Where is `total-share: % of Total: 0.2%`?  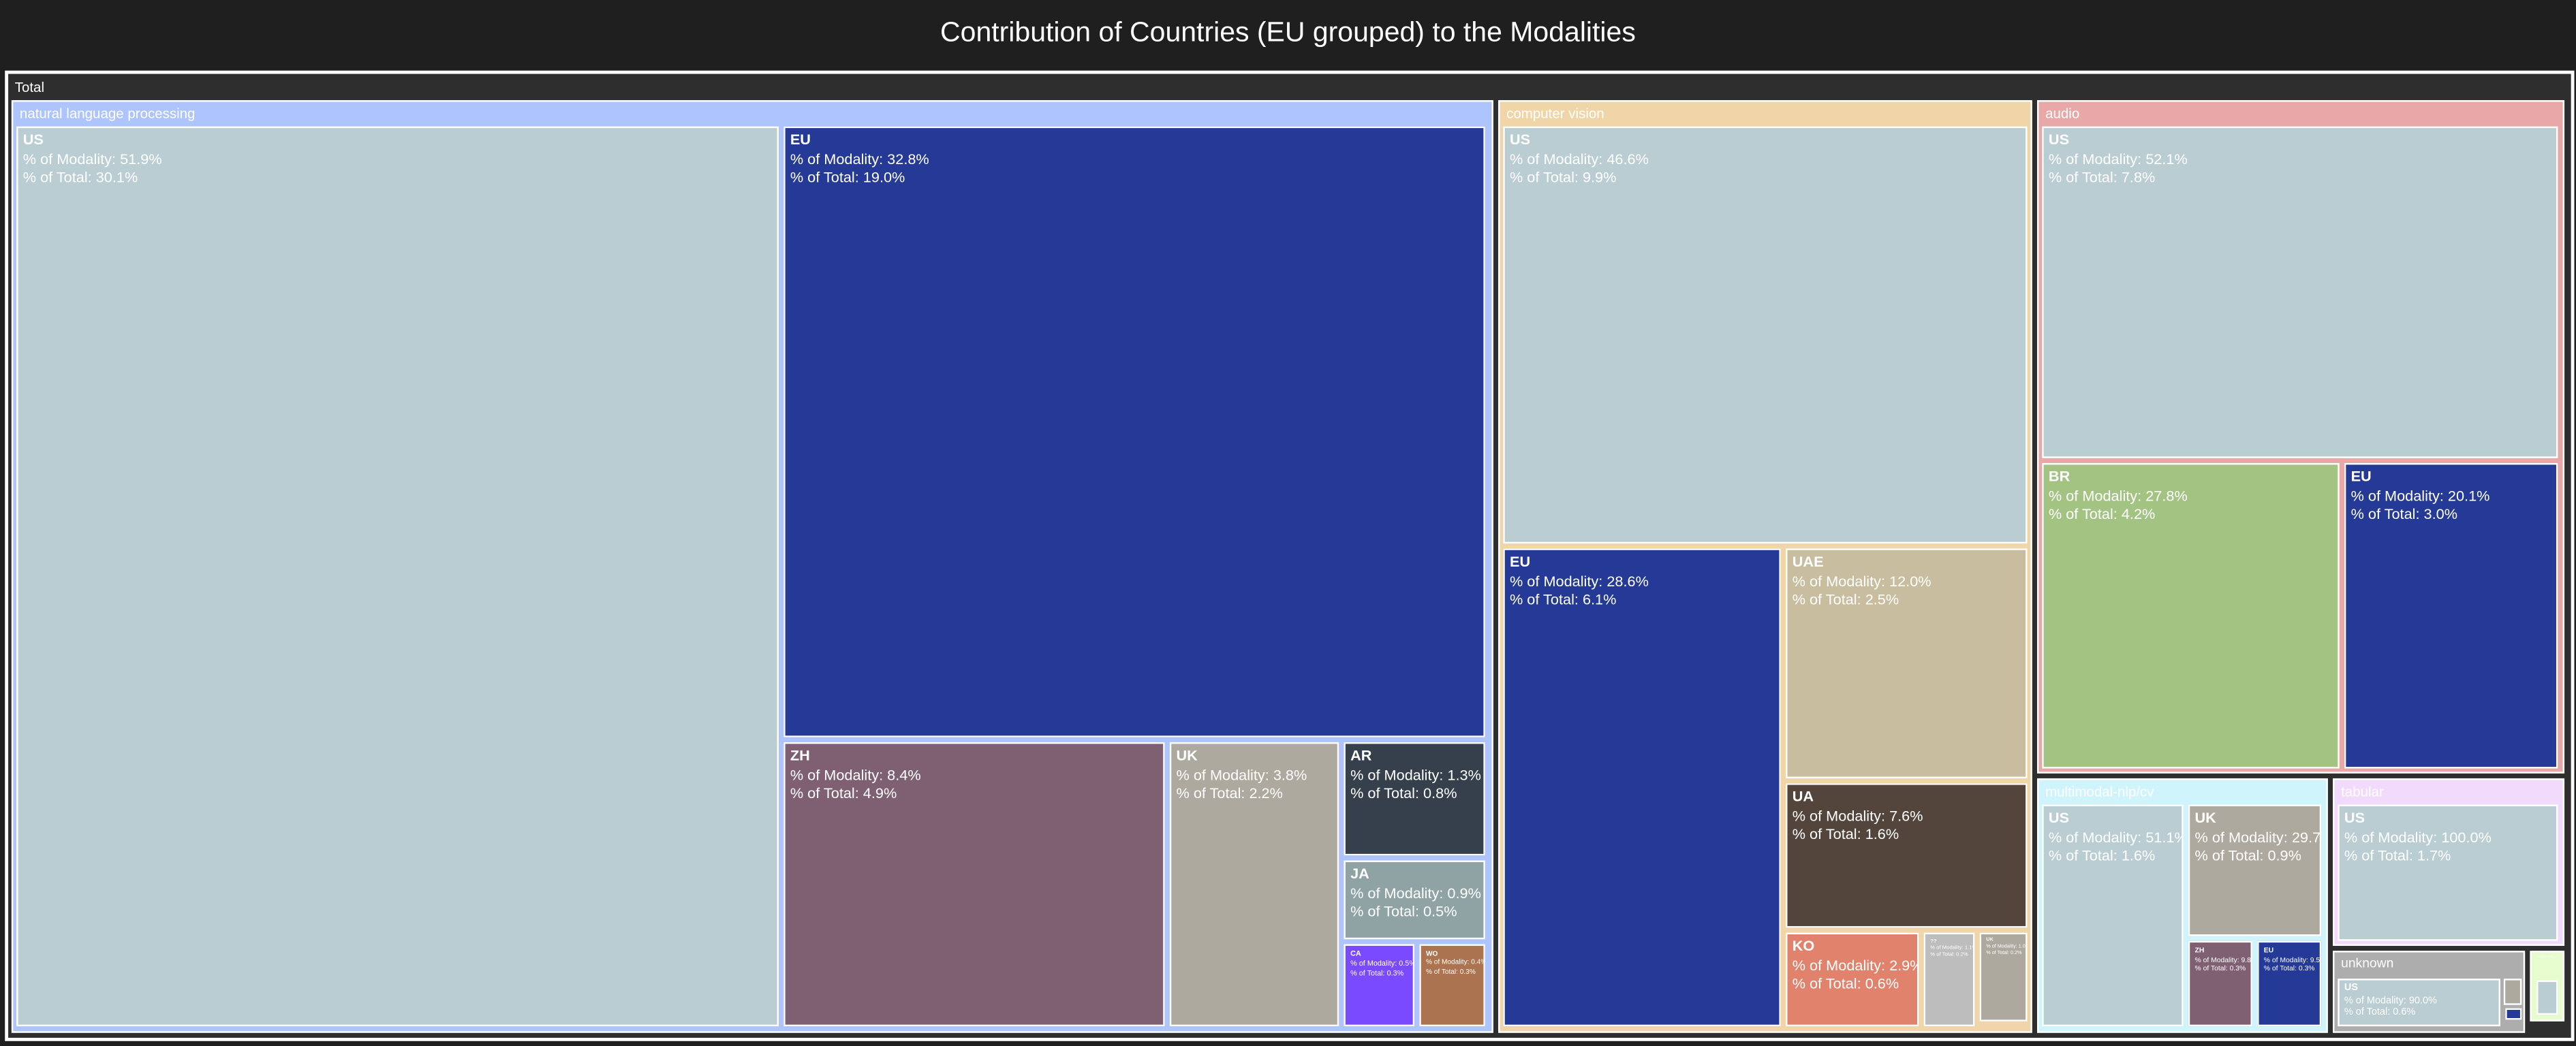
total-share: % of Total: 0.2% is located at coordinates (2006, 952).